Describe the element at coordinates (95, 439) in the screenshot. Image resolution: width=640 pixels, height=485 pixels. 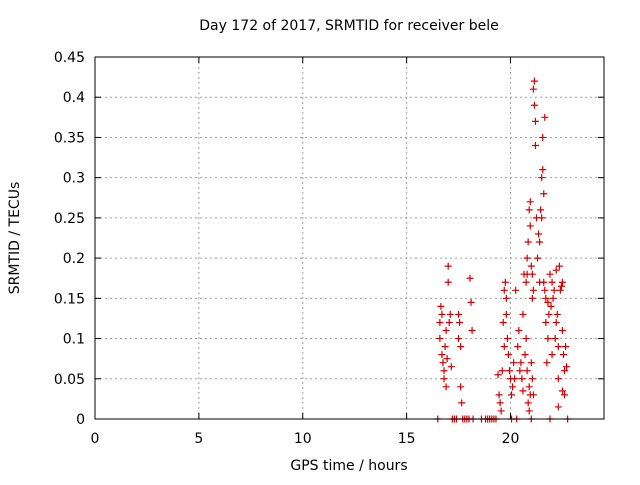
I see `x-tick-label: 0` at that location.